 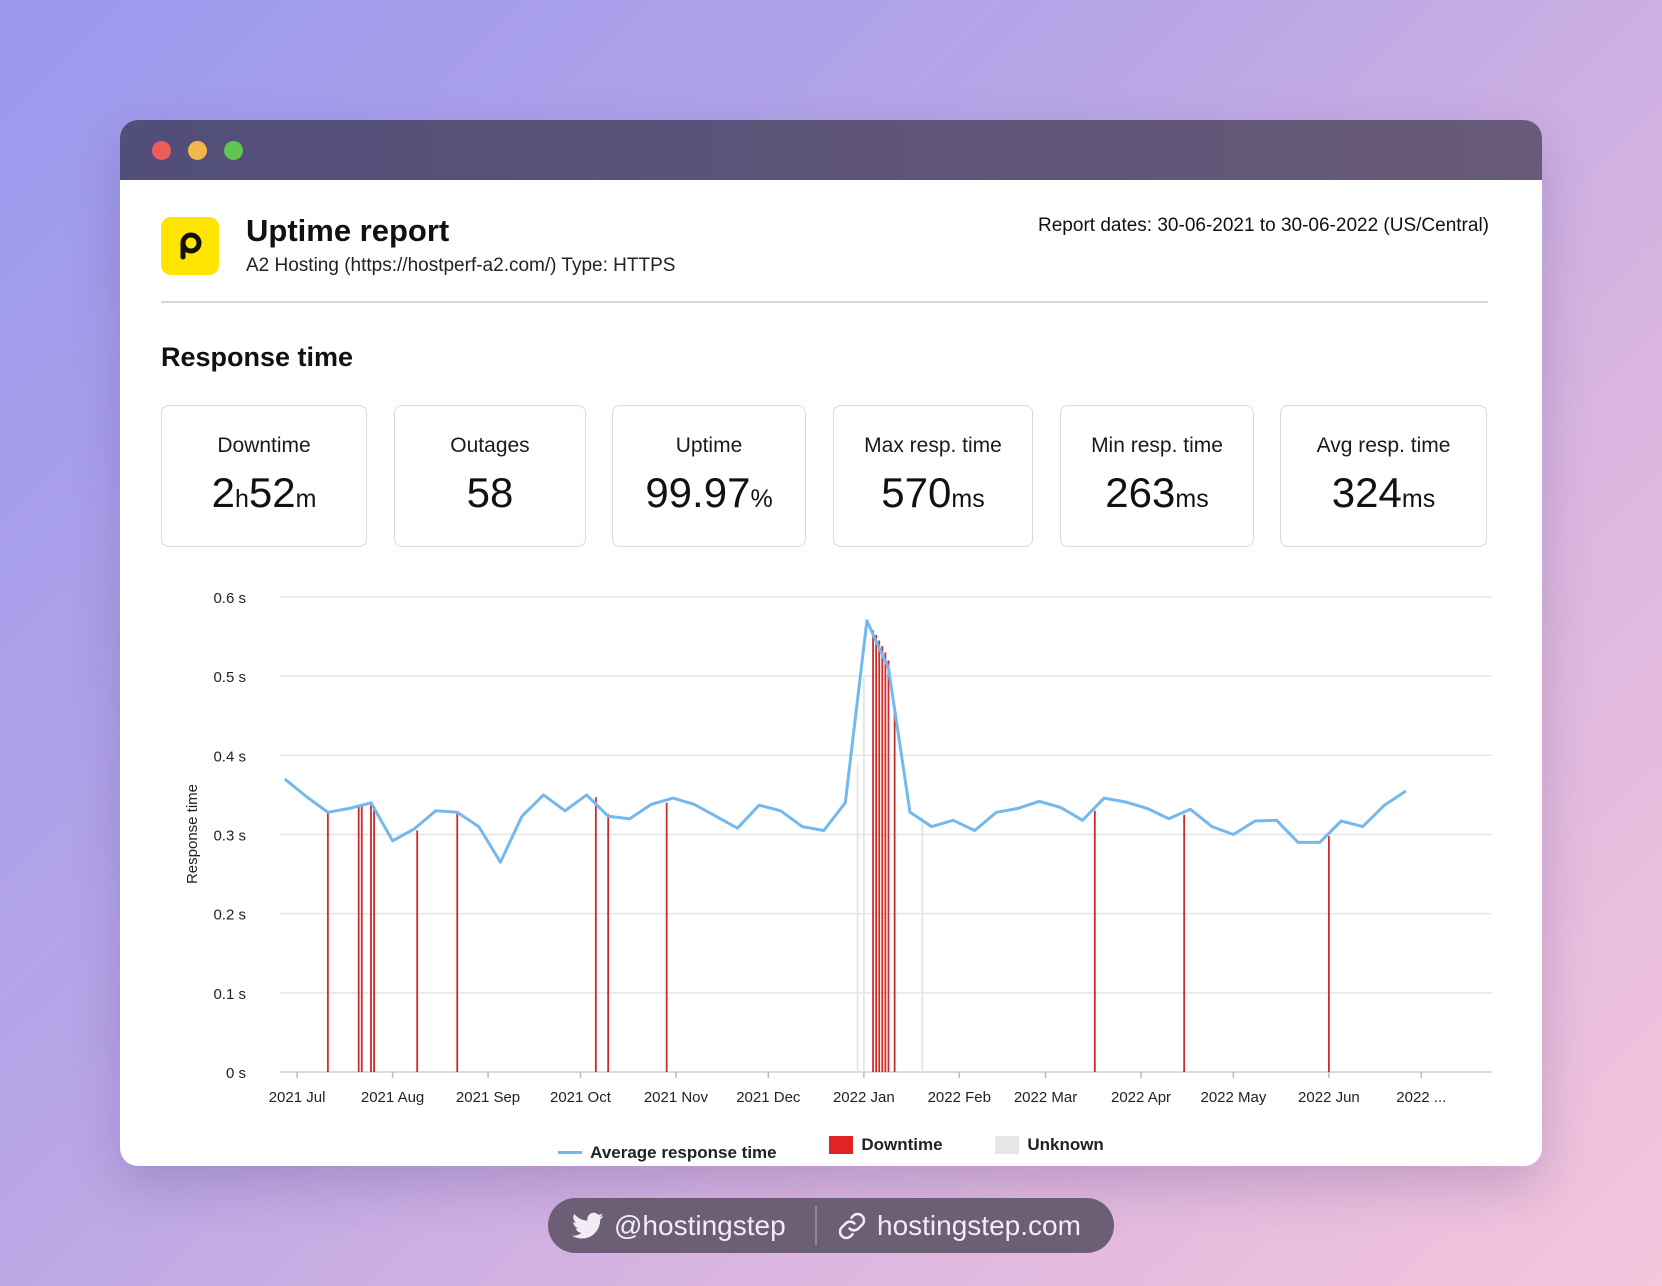 I want to click on stat-number: 52, so click(x=272, y=492).